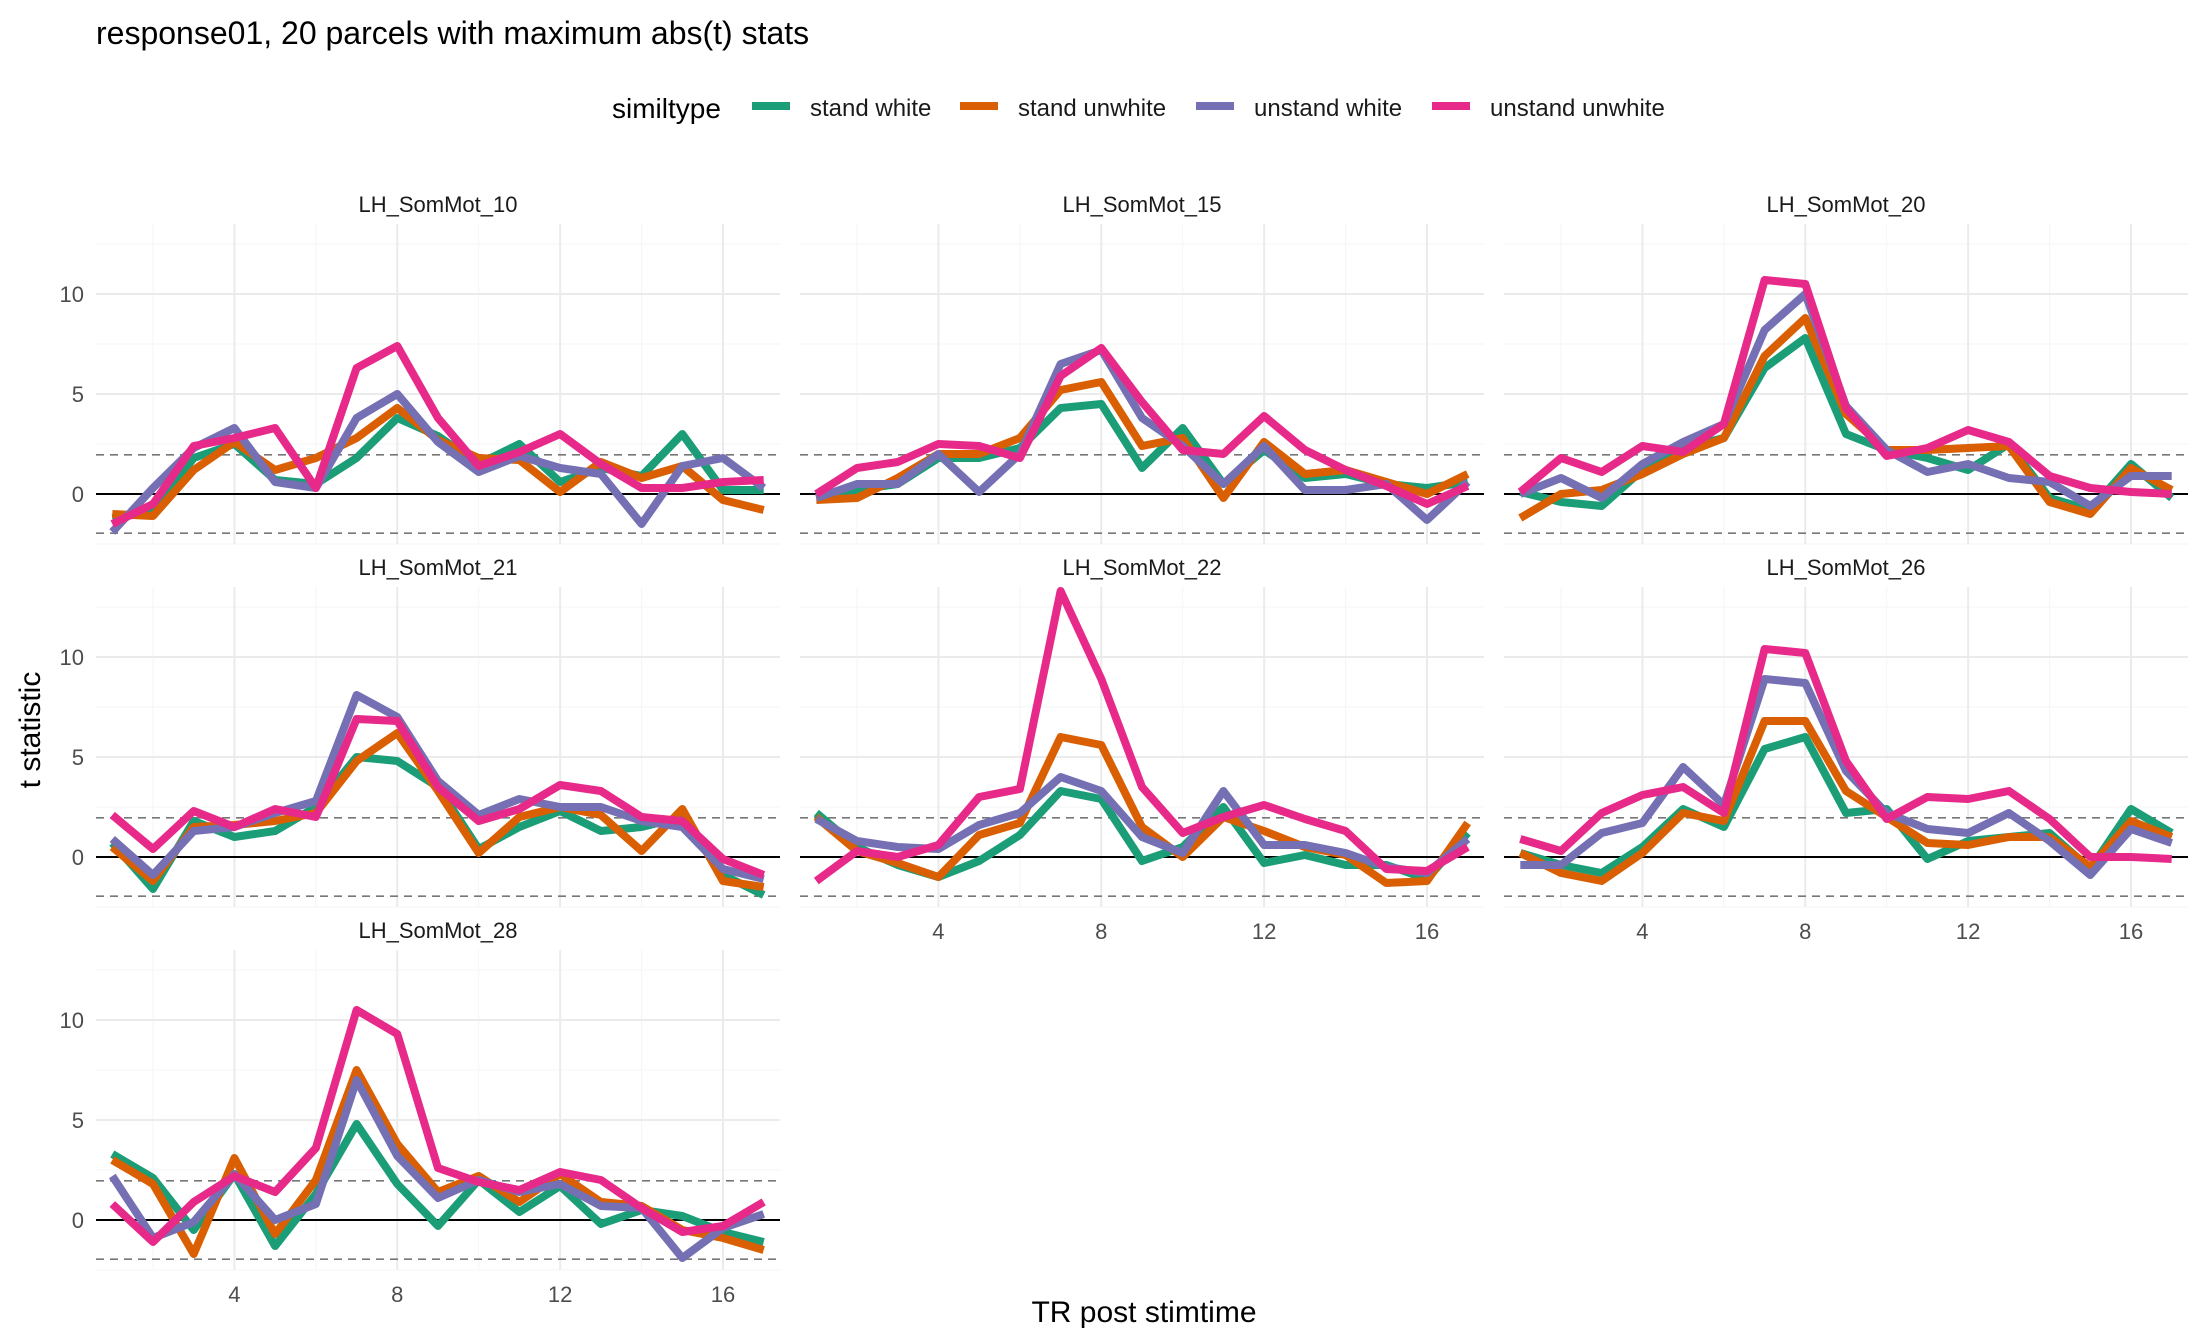 The height and width of the screenshot is (1344, 2208). Describe the element at coordinates (1846, 204) in the screenshot. I see `panel-strip-label: LH_SomMot_20` at that location.